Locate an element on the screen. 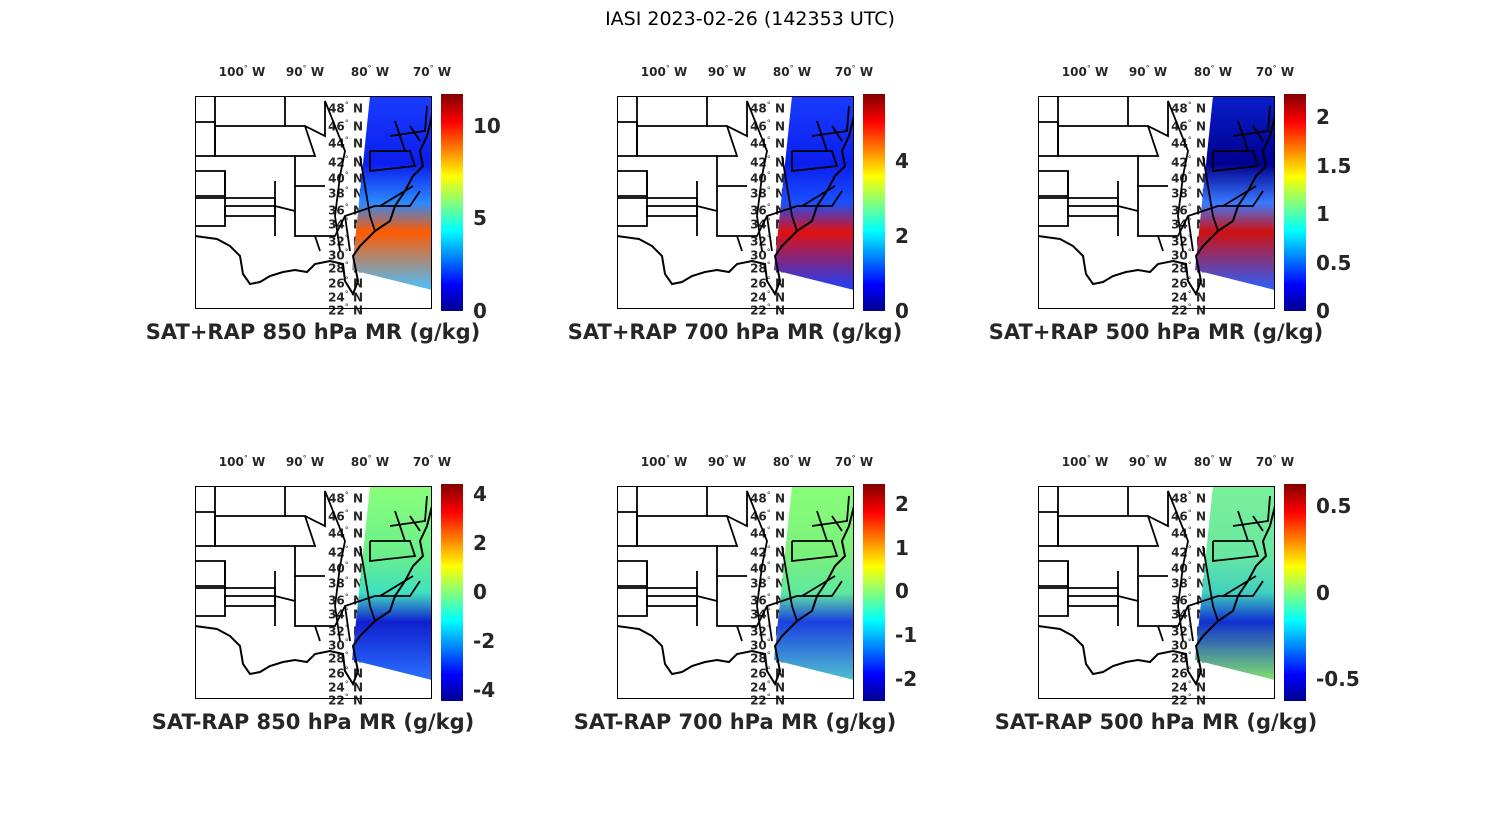  colorbar-tick-label: -4 is located at coordinates (484, 689).